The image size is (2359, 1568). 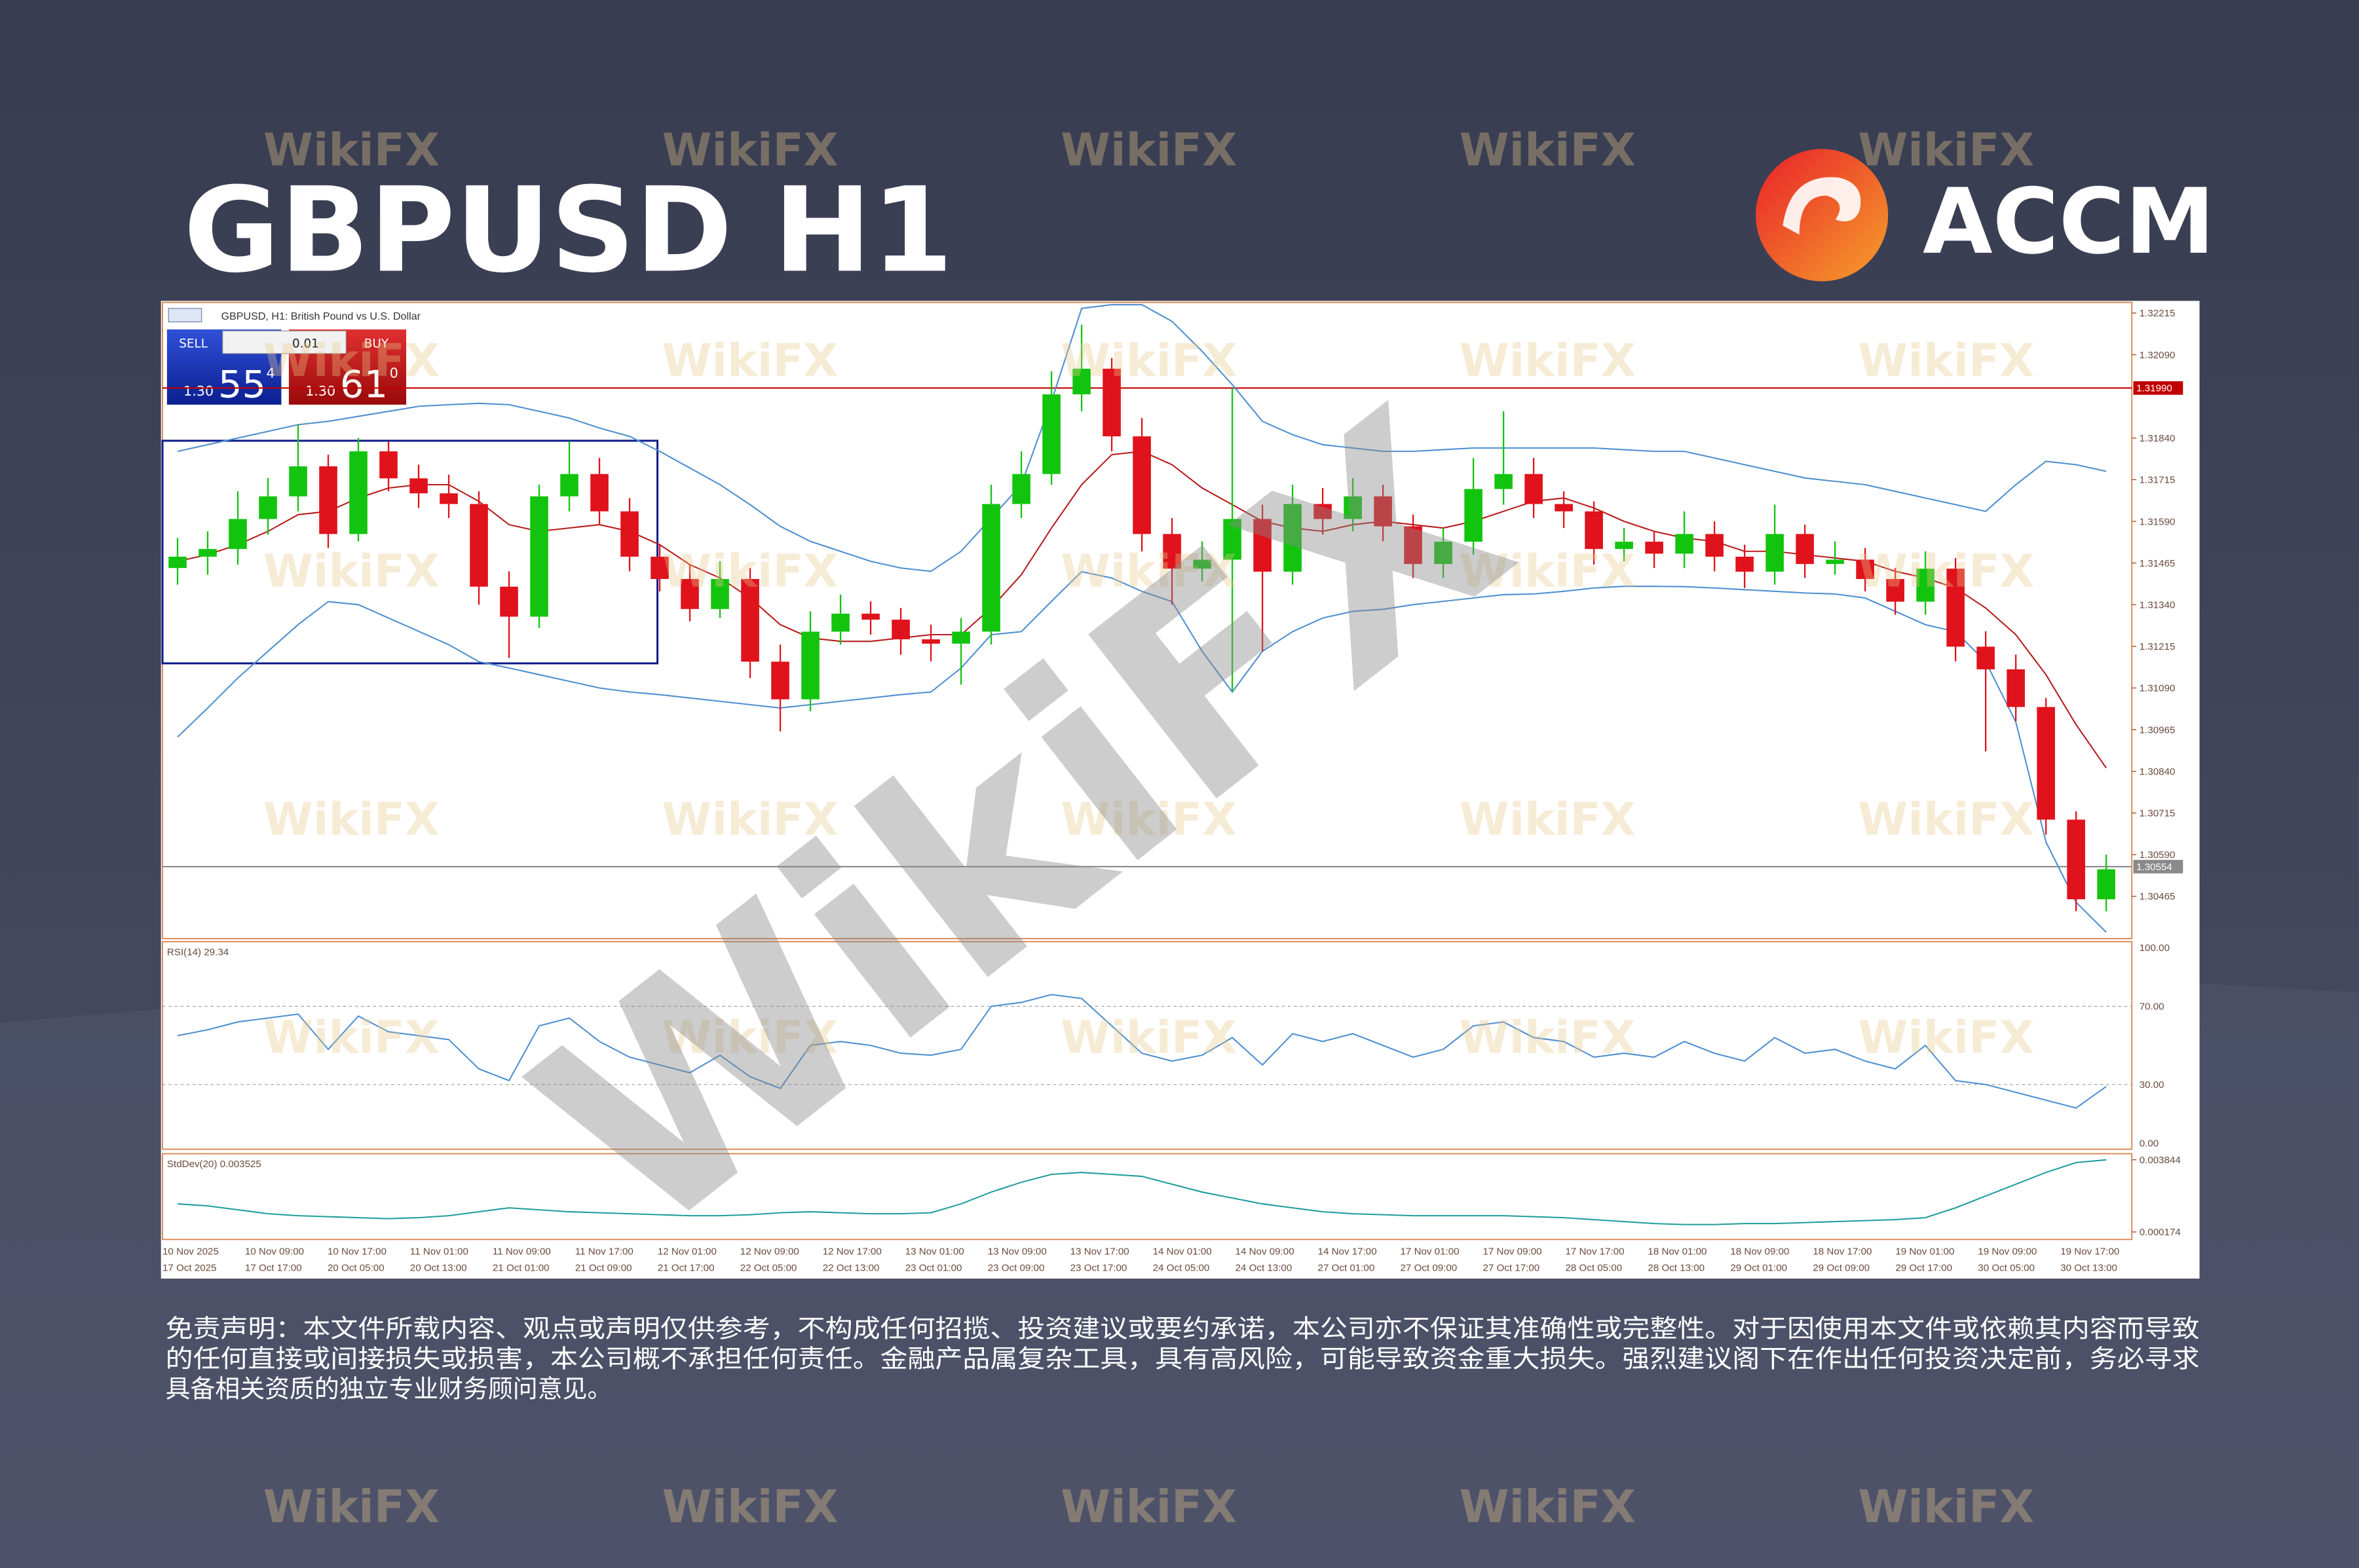 I want to click on x-tick-label: 18 Nov 17:00, so click(x=1842, y=1251).